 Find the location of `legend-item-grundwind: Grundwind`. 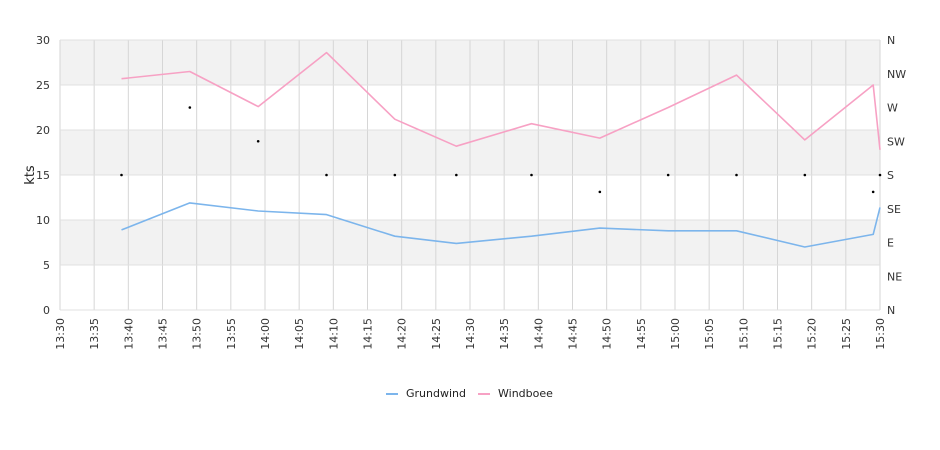

legend-item-grundwind: Grundwind is located at coordinates (426, 393).